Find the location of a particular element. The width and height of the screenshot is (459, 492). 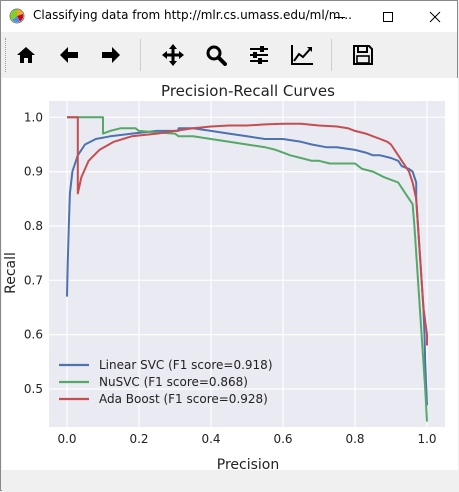

home-button is located at coordinates (26, 55).